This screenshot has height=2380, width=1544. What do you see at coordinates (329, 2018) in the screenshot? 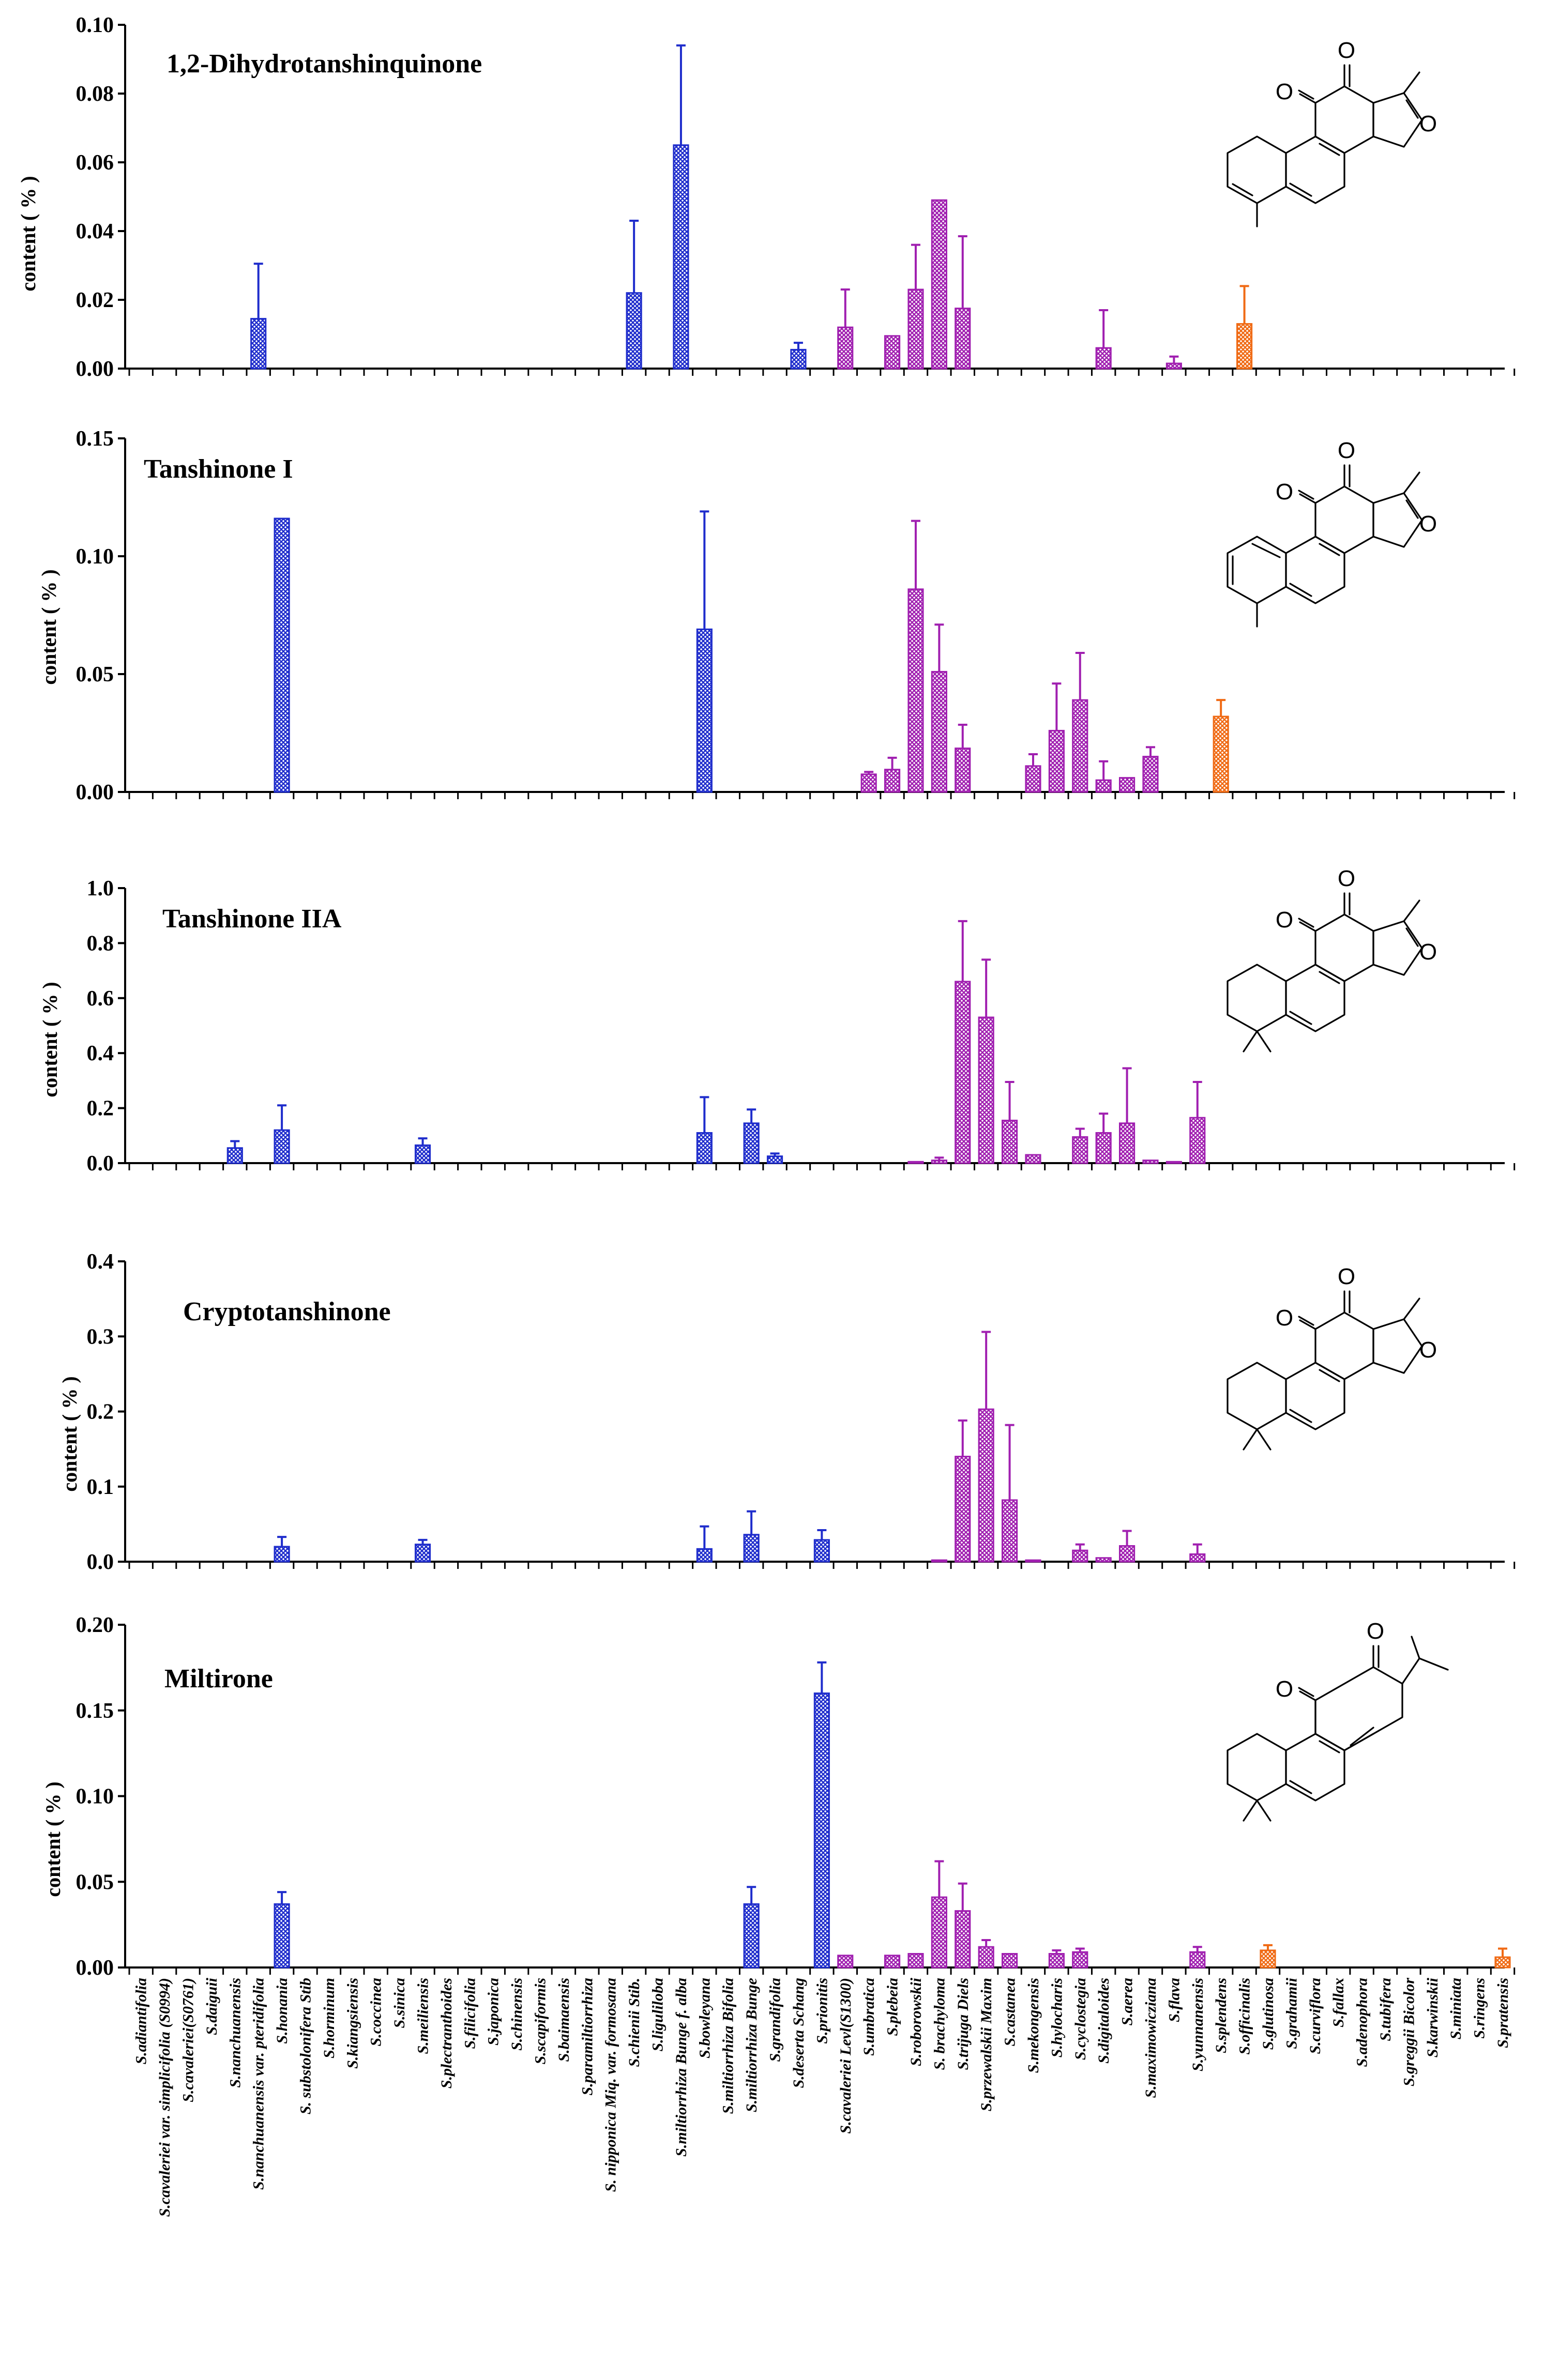
I see `x-category-label: S.horminum` at bounding box center [329, 2018].